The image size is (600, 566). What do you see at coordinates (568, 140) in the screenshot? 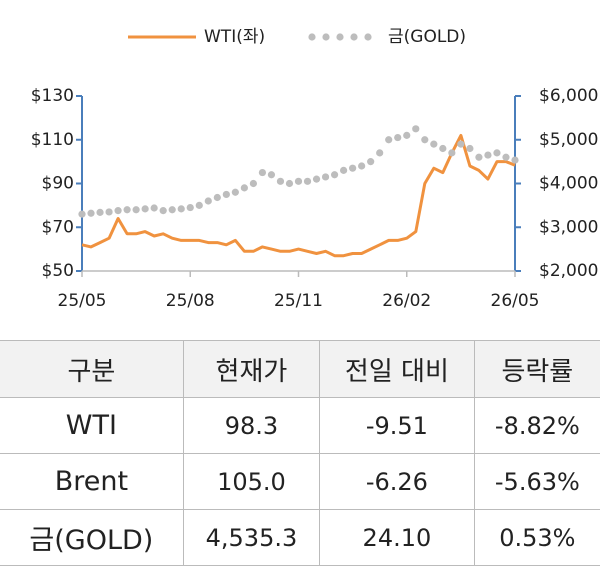
I see `y2-tick-label: $5,000` at bounding box center [568, 140].